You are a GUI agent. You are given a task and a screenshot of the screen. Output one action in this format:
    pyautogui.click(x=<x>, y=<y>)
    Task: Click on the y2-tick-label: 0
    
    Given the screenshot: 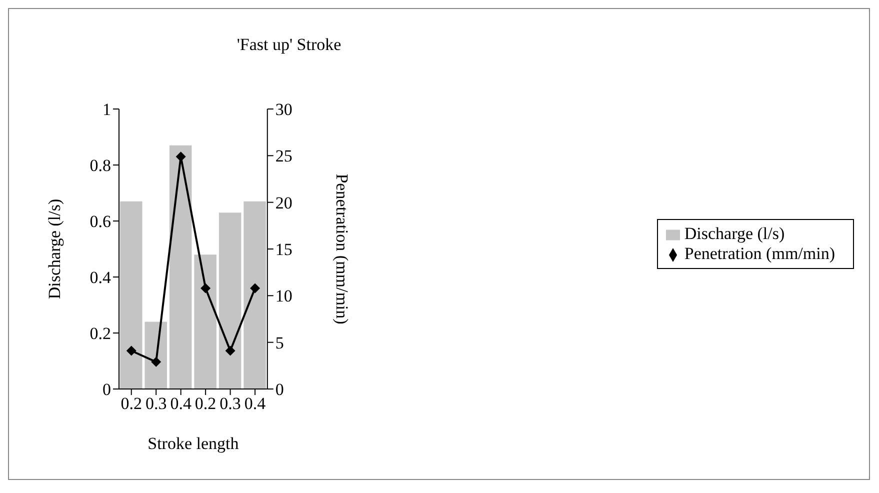 What is the action you would take?
    pyautogui.click(x=279, y=390)
    